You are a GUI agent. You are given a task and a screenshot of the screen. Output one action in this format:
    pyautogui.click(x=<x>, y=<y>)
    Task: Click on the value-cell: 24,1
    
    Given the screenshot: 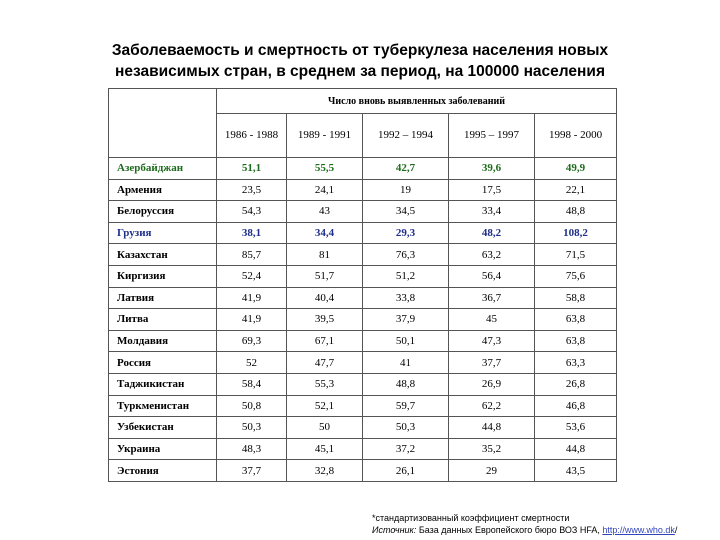 What is the action you would take?
    pyautogui.click(x=324, y=190)
    